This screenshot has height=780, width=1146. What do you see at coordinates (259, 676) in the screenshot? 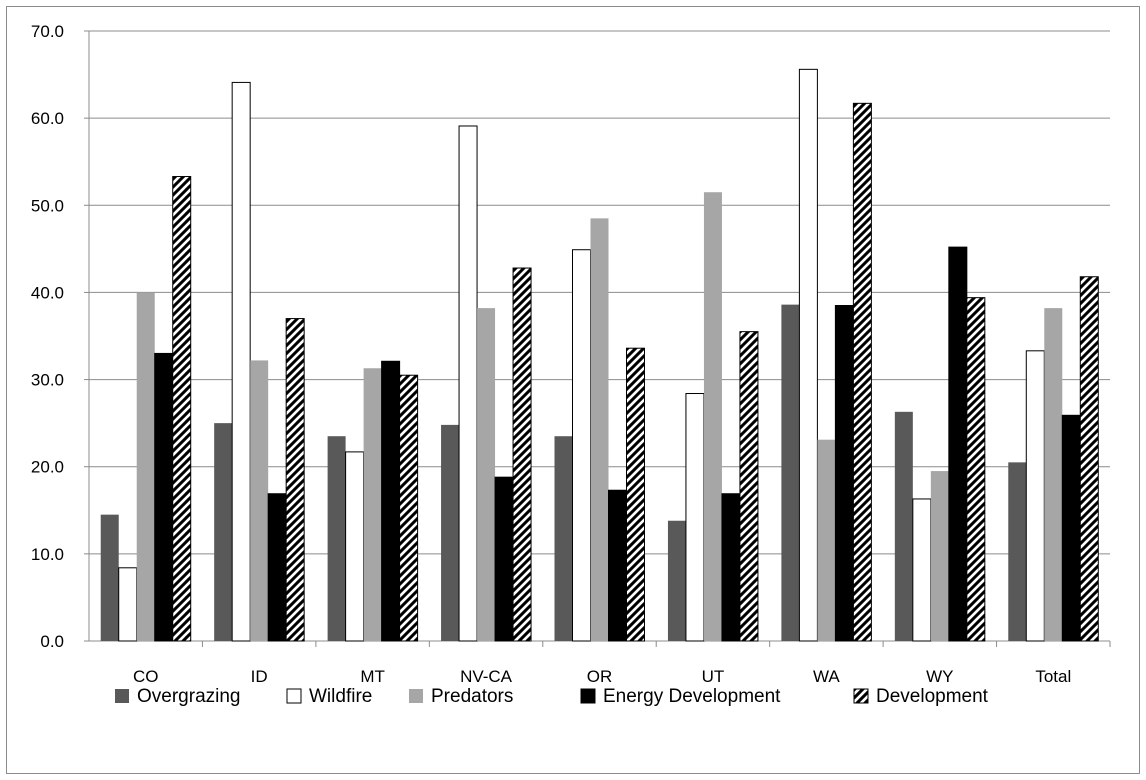
I see `x-tick-label: ID` at bounding box center [259, 676].